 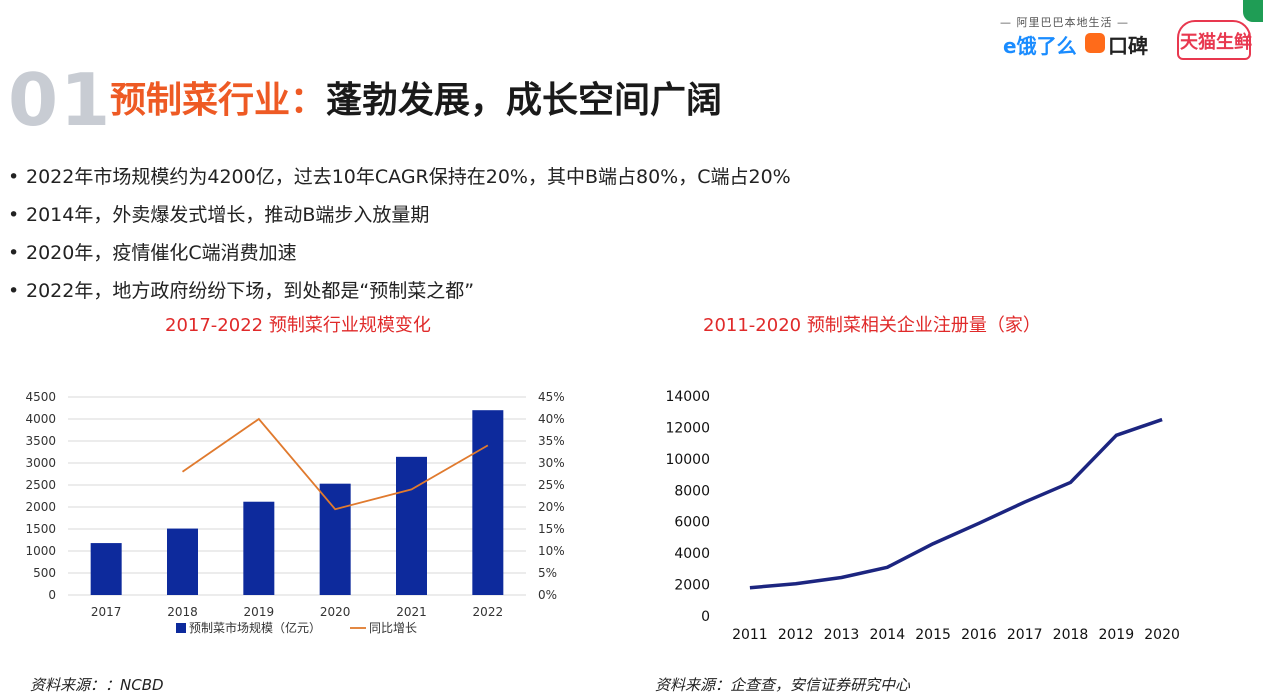 I want to click on koubei-logo: 口碑, so click(x=1128, y=46).